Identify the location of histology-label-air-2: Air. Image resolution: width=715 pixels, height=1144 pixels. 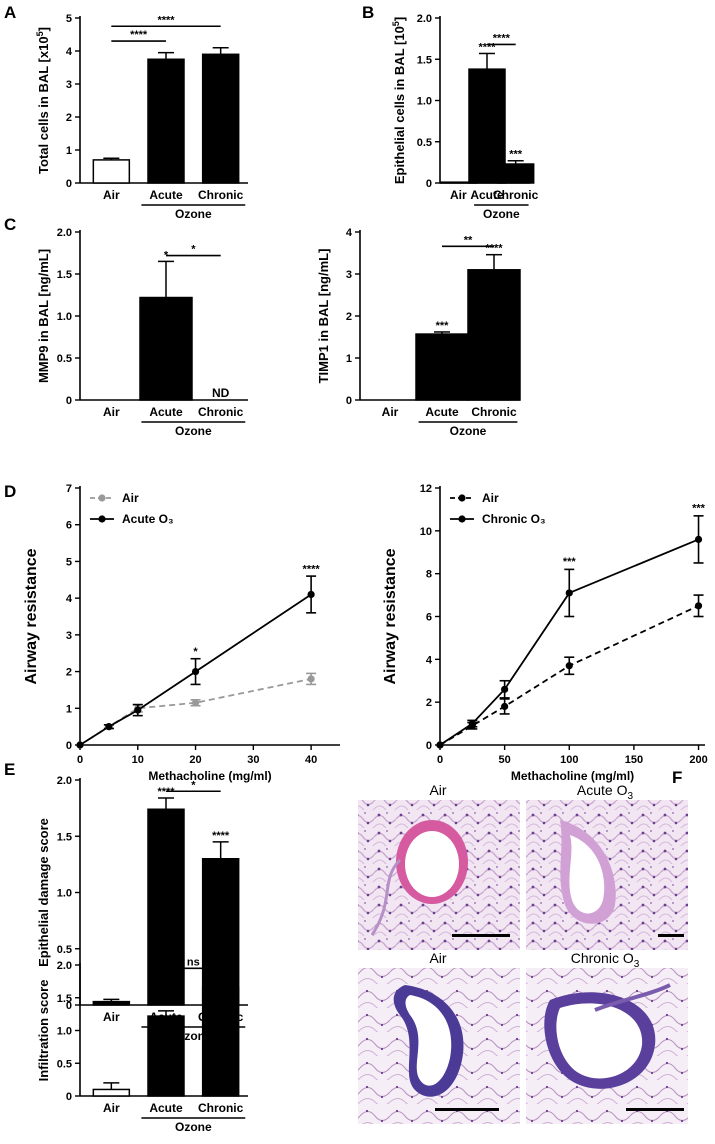
(437, 958).